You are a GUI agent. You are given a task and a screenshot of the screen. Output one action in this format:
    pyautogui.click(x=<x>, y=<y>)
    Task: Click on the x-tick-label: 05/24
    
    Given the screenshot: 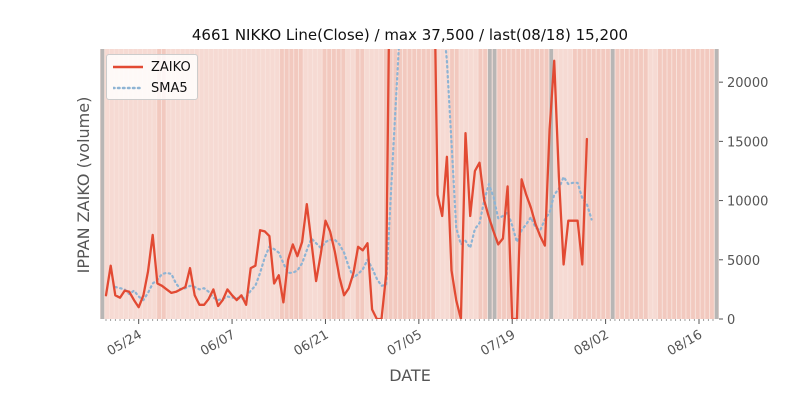 What is the action you would take?
    pyautogui.click(x=125, y=343)
    